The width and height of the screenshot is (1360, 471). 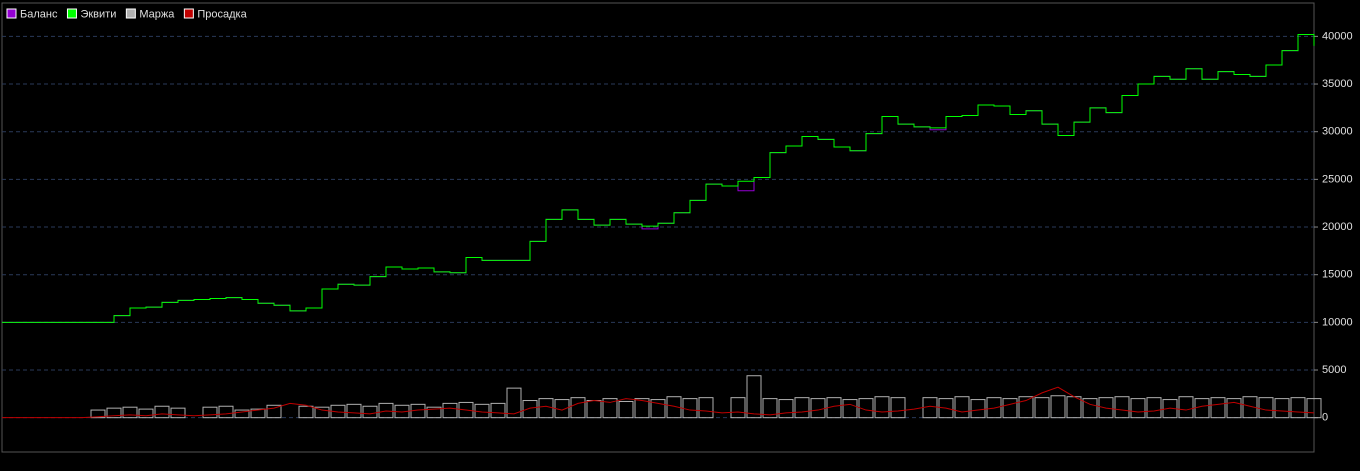 What do you see at coordinates (222, 14) in the screenshot?
I see `legend-label: Просадка` at bounding box center [222, 14].